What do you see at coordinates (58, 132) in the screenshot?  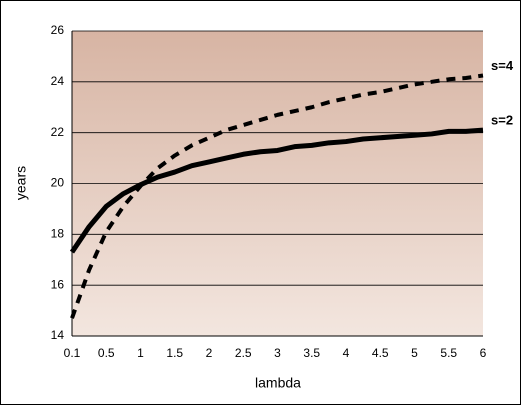 I see `y-tick-label: 22` at bounding box center [58, 132].